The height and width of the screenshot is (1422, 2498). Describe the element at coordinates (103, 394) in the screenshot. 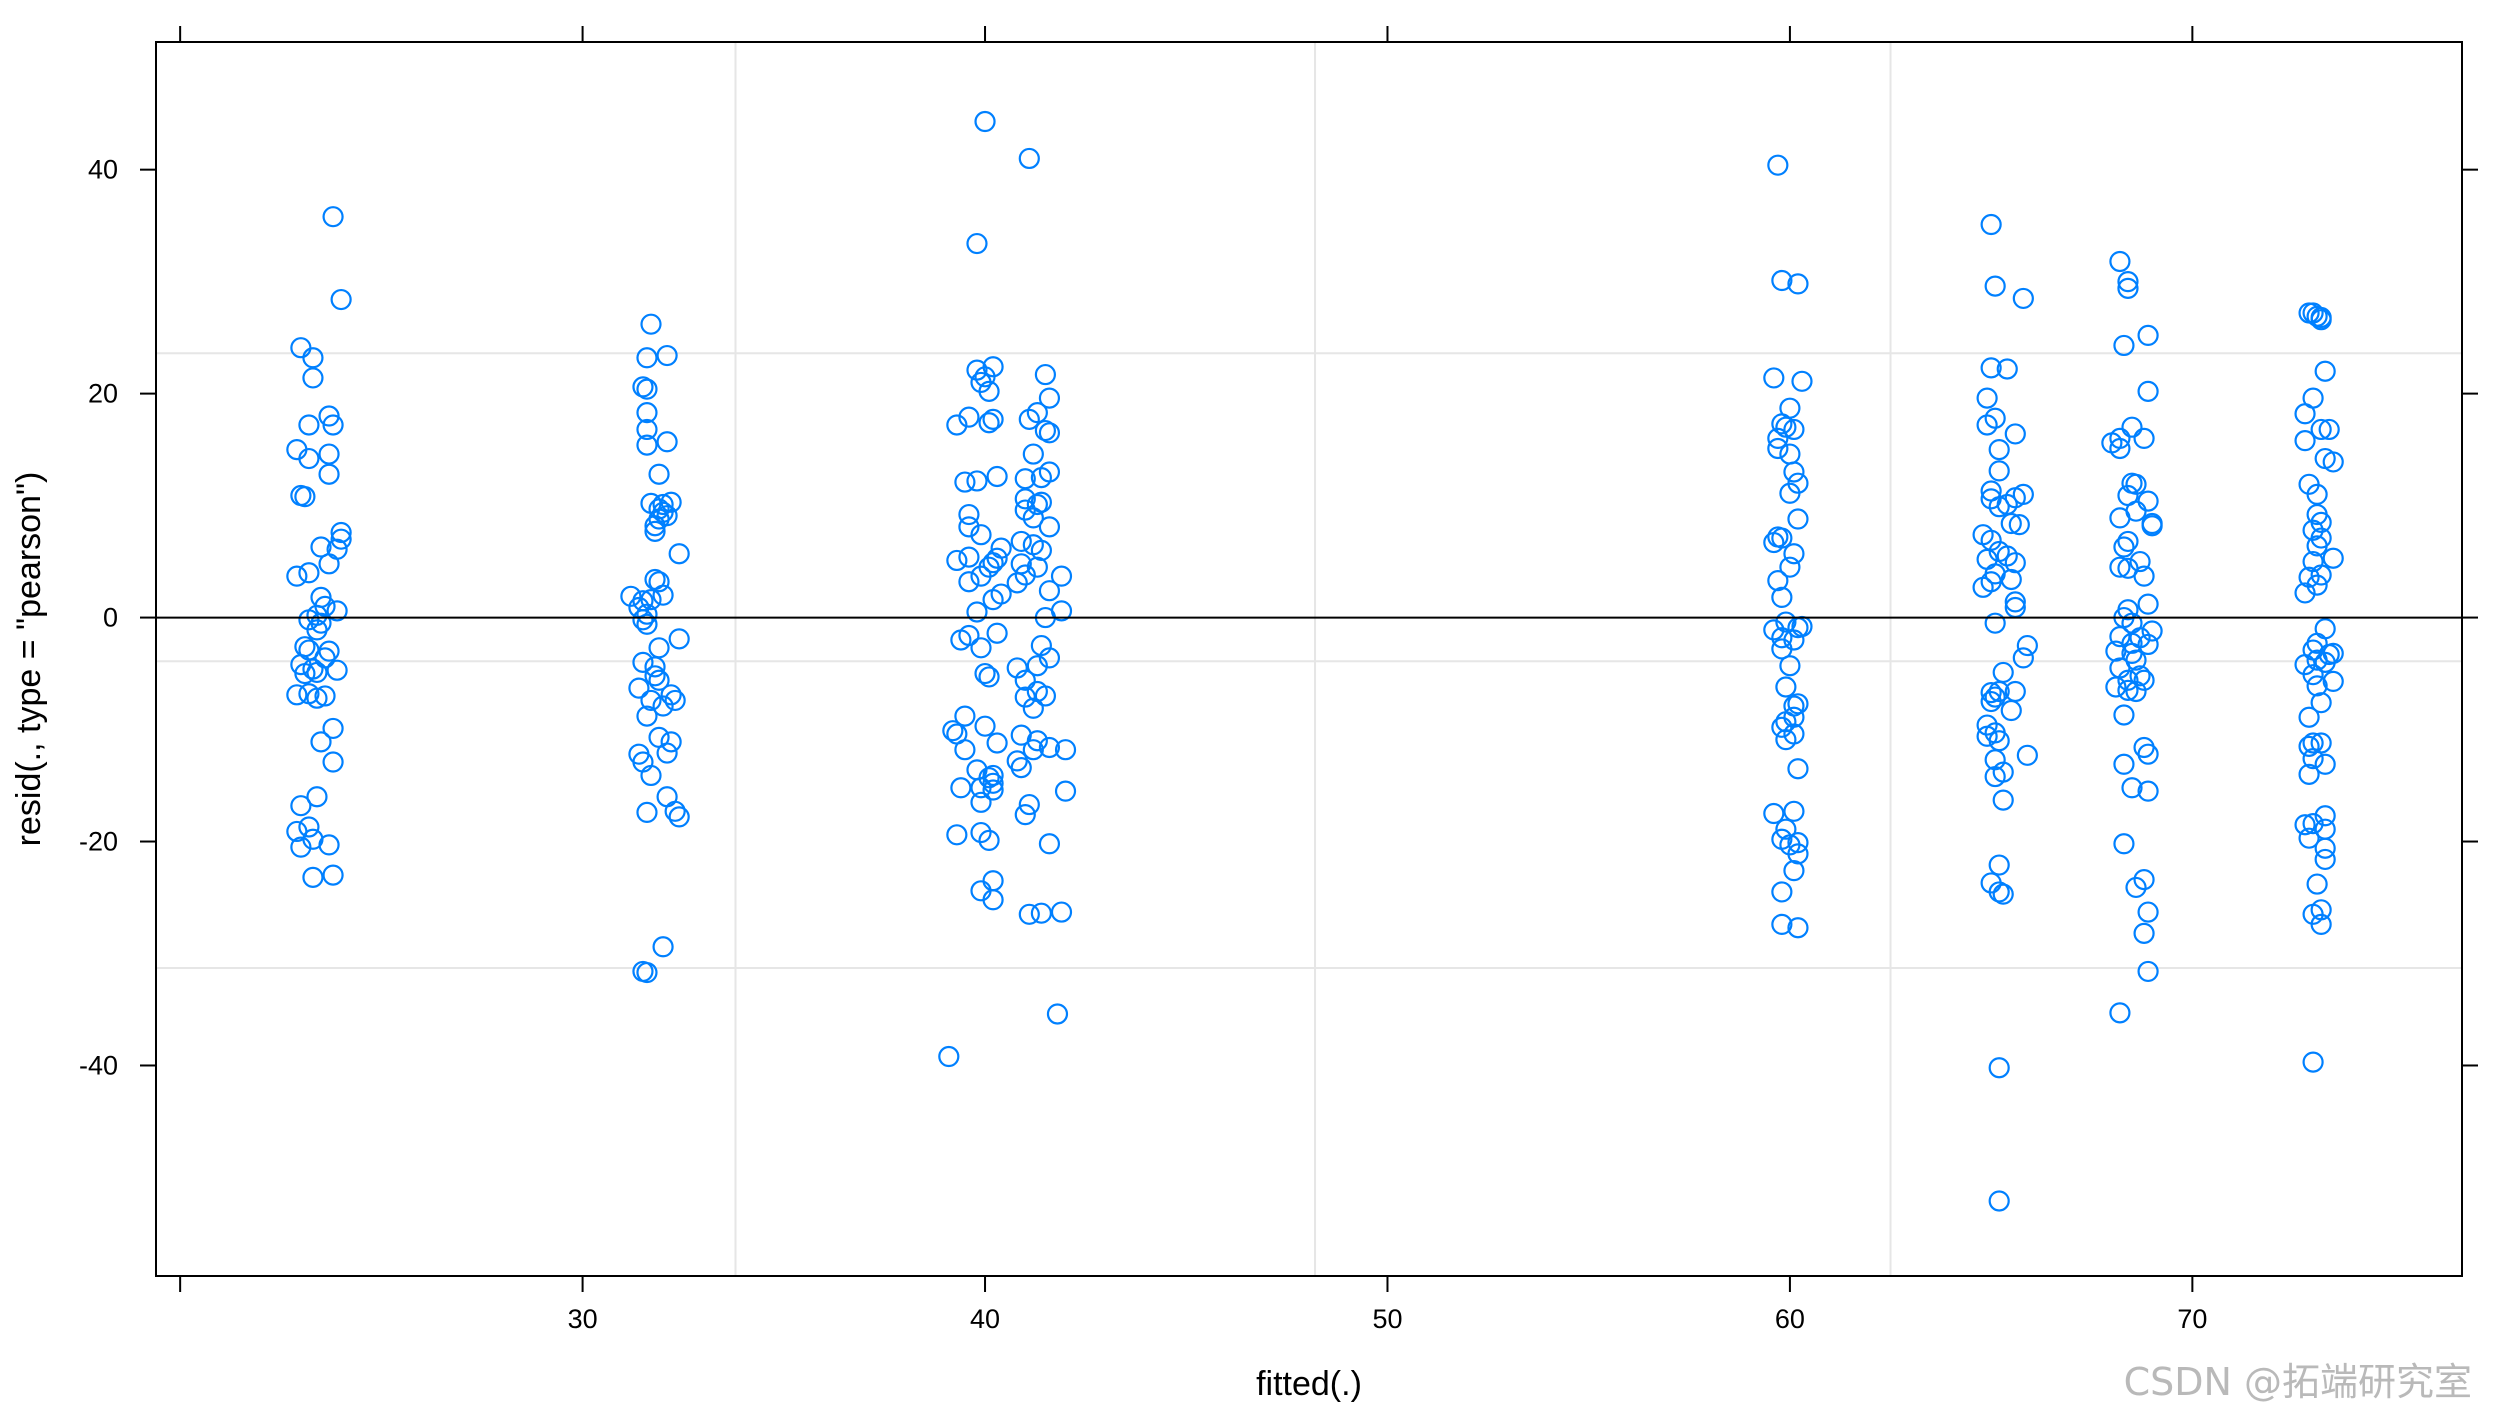

I see `y-tick-label: 20` at that location.